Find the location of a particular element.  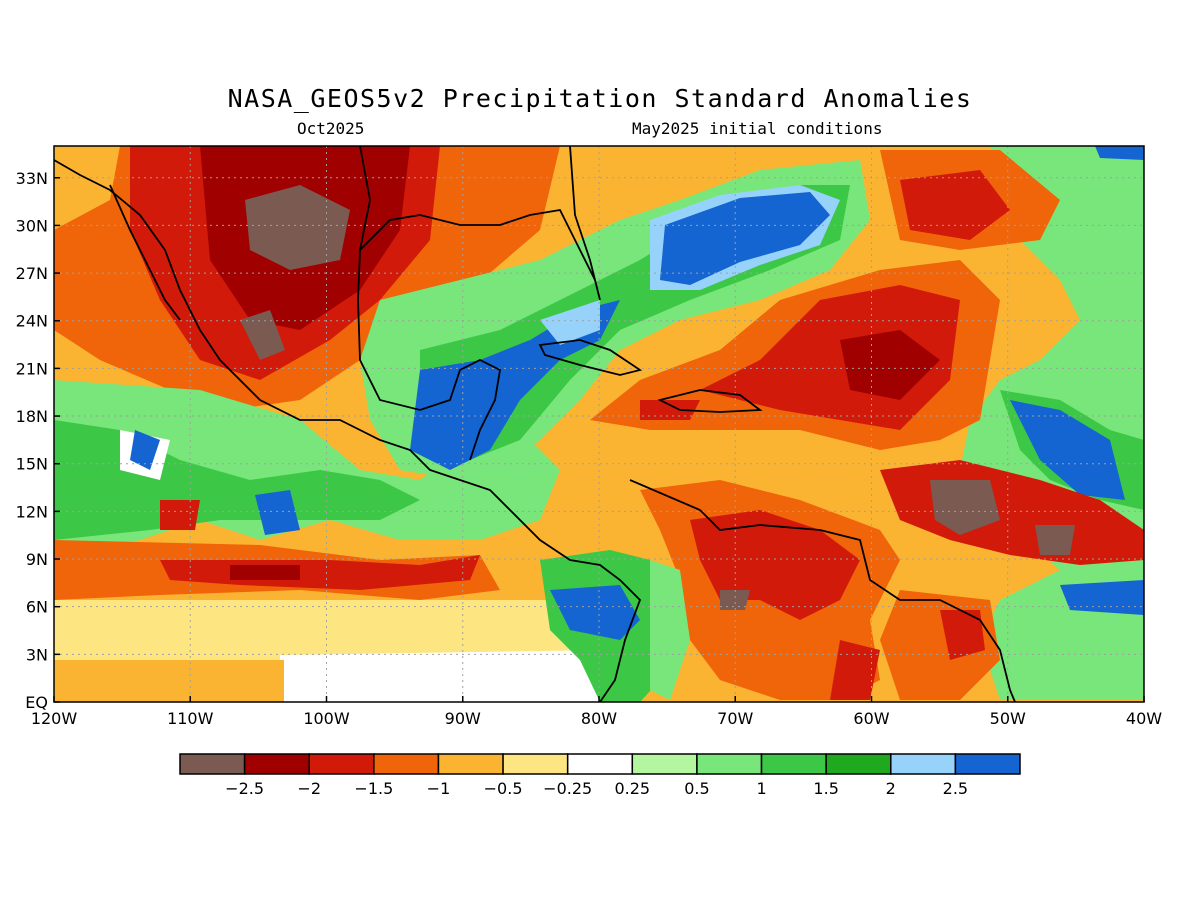

colorbar-label: 1.5 is located at coordinates (825, 788).